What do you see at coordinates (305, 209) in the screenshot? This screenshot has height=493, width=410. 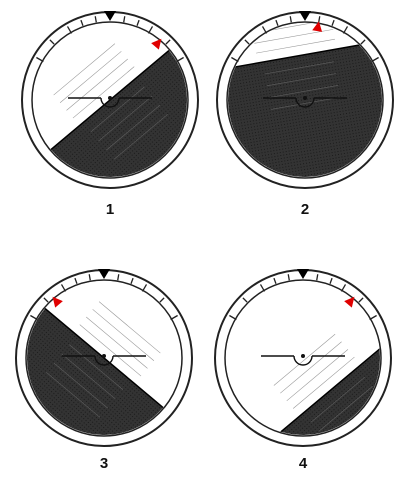 I see `panel-label: 2` at bounding box center [305, 209].